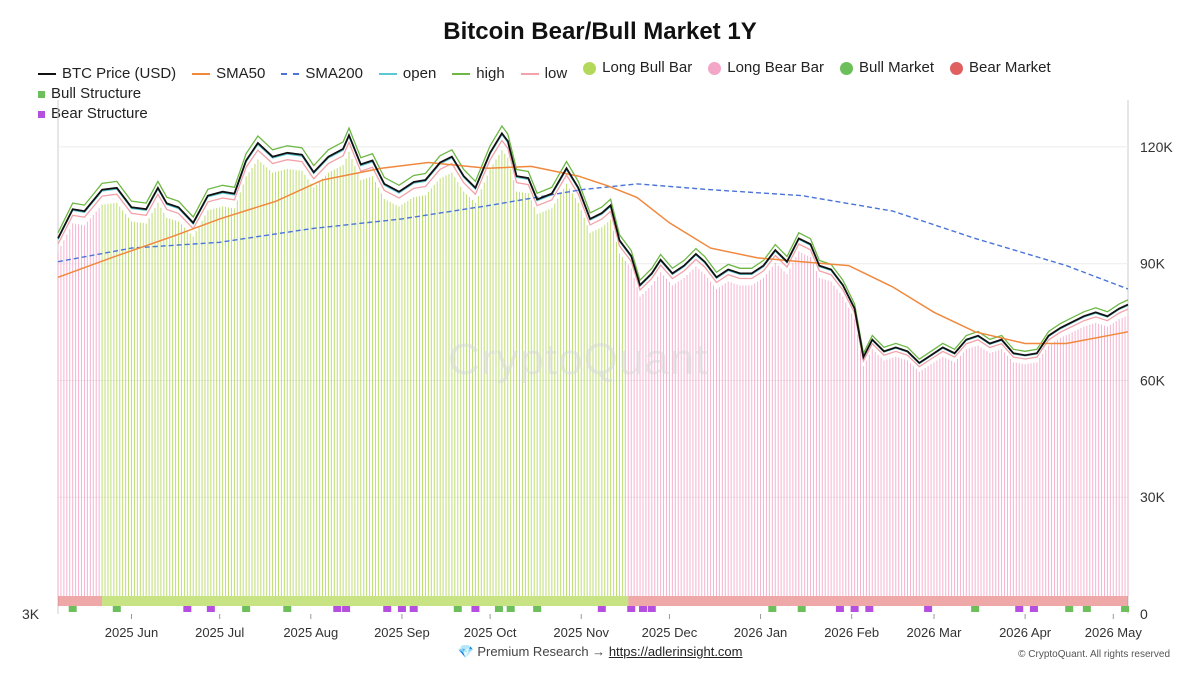 This screenshot has width=1200, height=675. What do you see at coordinates (310, 632) in the screenshot?
I see `x-tick-label: 2025 Aug` at bounding box center [310, 632].